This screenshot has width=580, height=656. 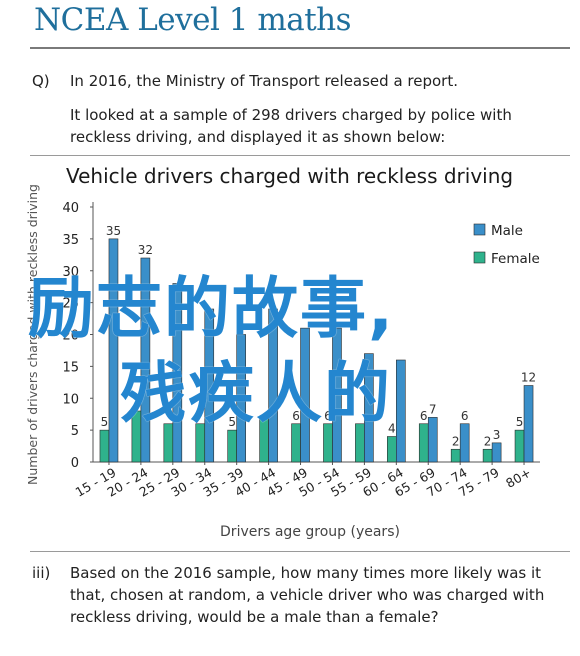 I want to click on y-tick-label: 35, so click(x=70, y=240).